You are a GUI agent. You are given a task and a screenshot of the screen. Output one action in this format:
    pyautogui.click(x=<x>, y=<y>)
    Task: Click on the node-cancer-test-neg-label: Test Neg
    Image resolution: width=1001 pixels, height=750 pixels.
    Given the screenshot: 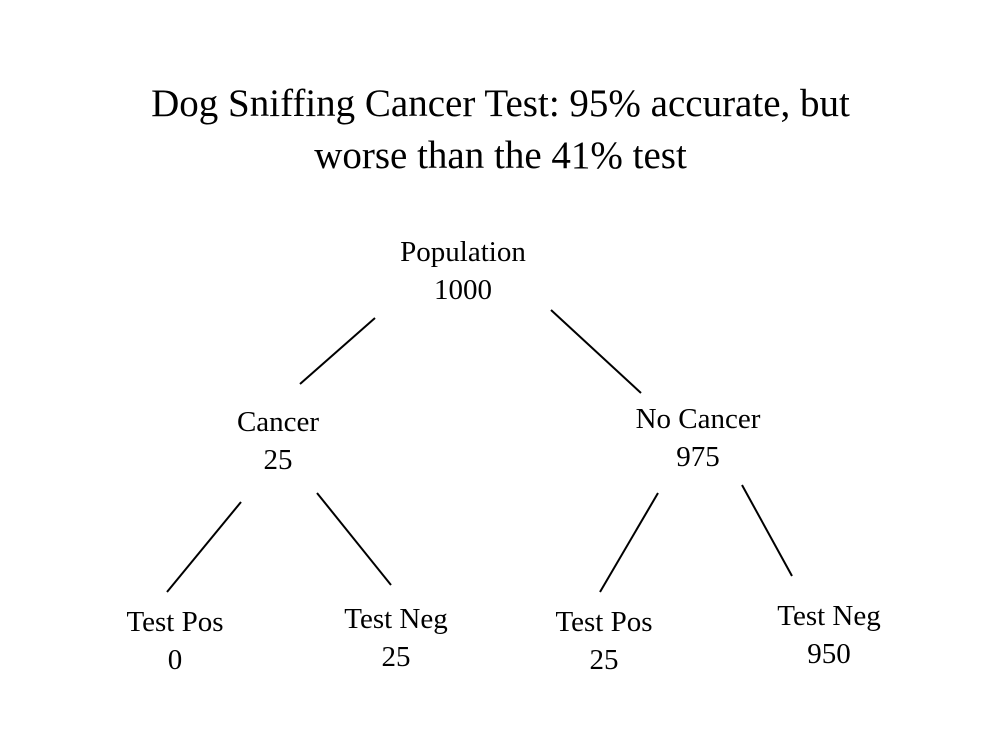 What is the action you would take?
    pyautogui.click(x=396, y=619)
    